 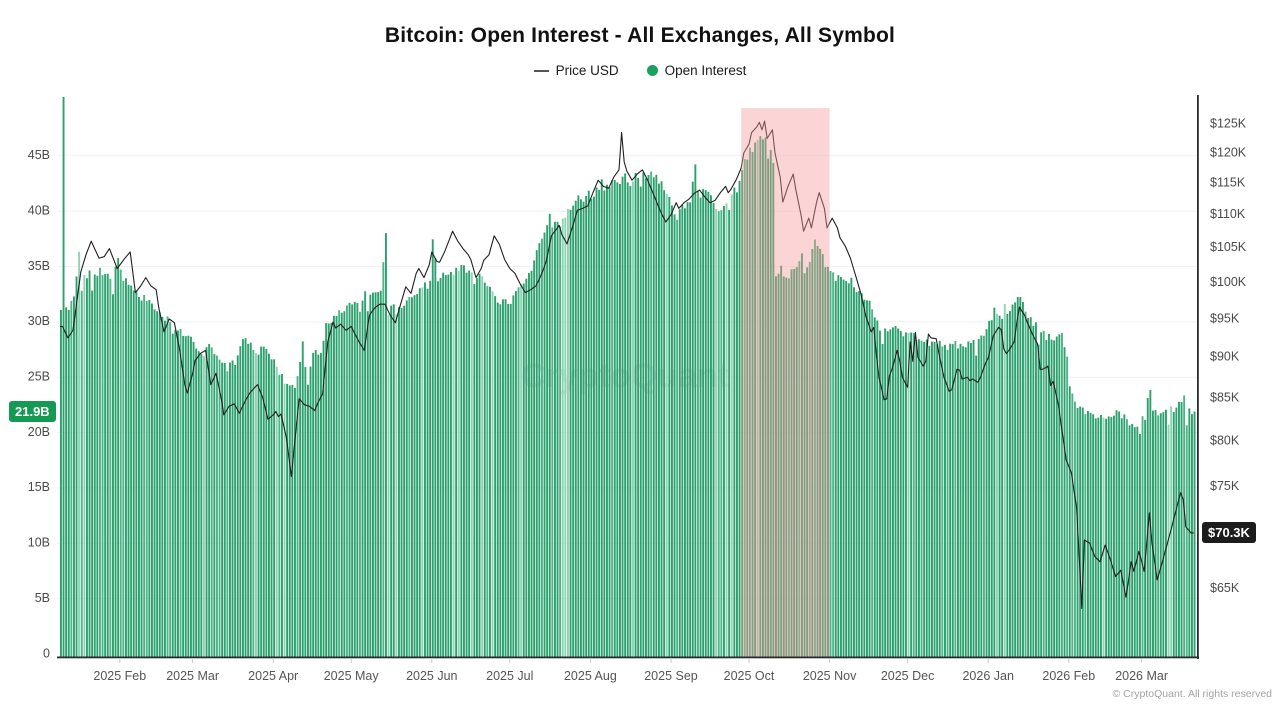 I want to click on left-axis-value-badge: 21.9B, so click(x=32, y=412).